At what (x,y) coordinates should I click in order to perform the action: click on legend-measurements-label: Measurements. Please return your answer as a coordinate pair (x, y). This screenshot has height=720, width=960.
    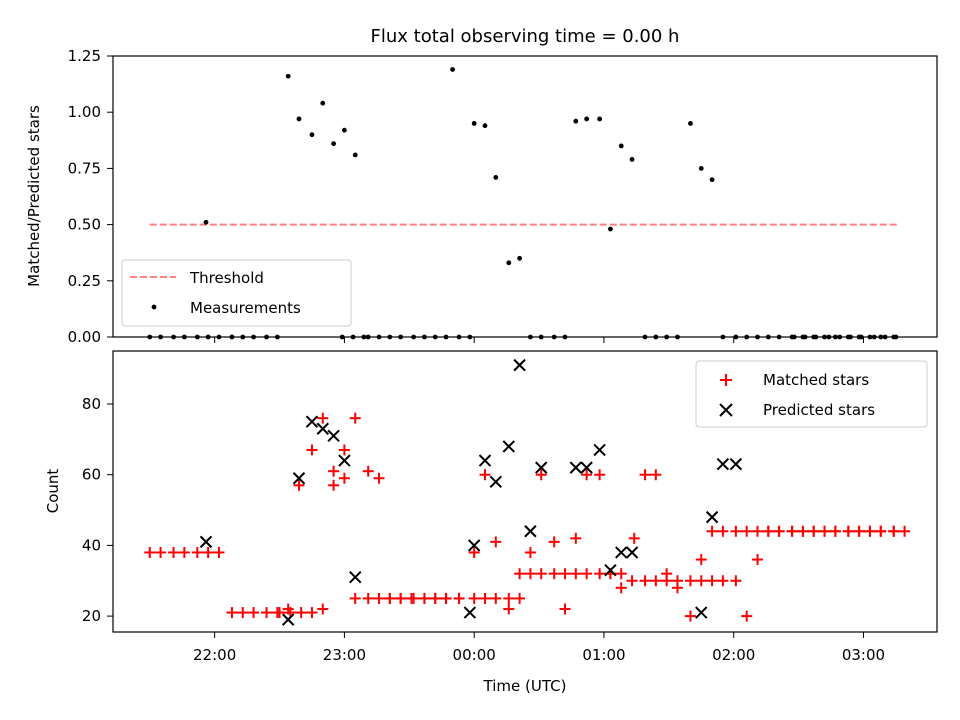
    Looking at the image, I should click on (245, 308).